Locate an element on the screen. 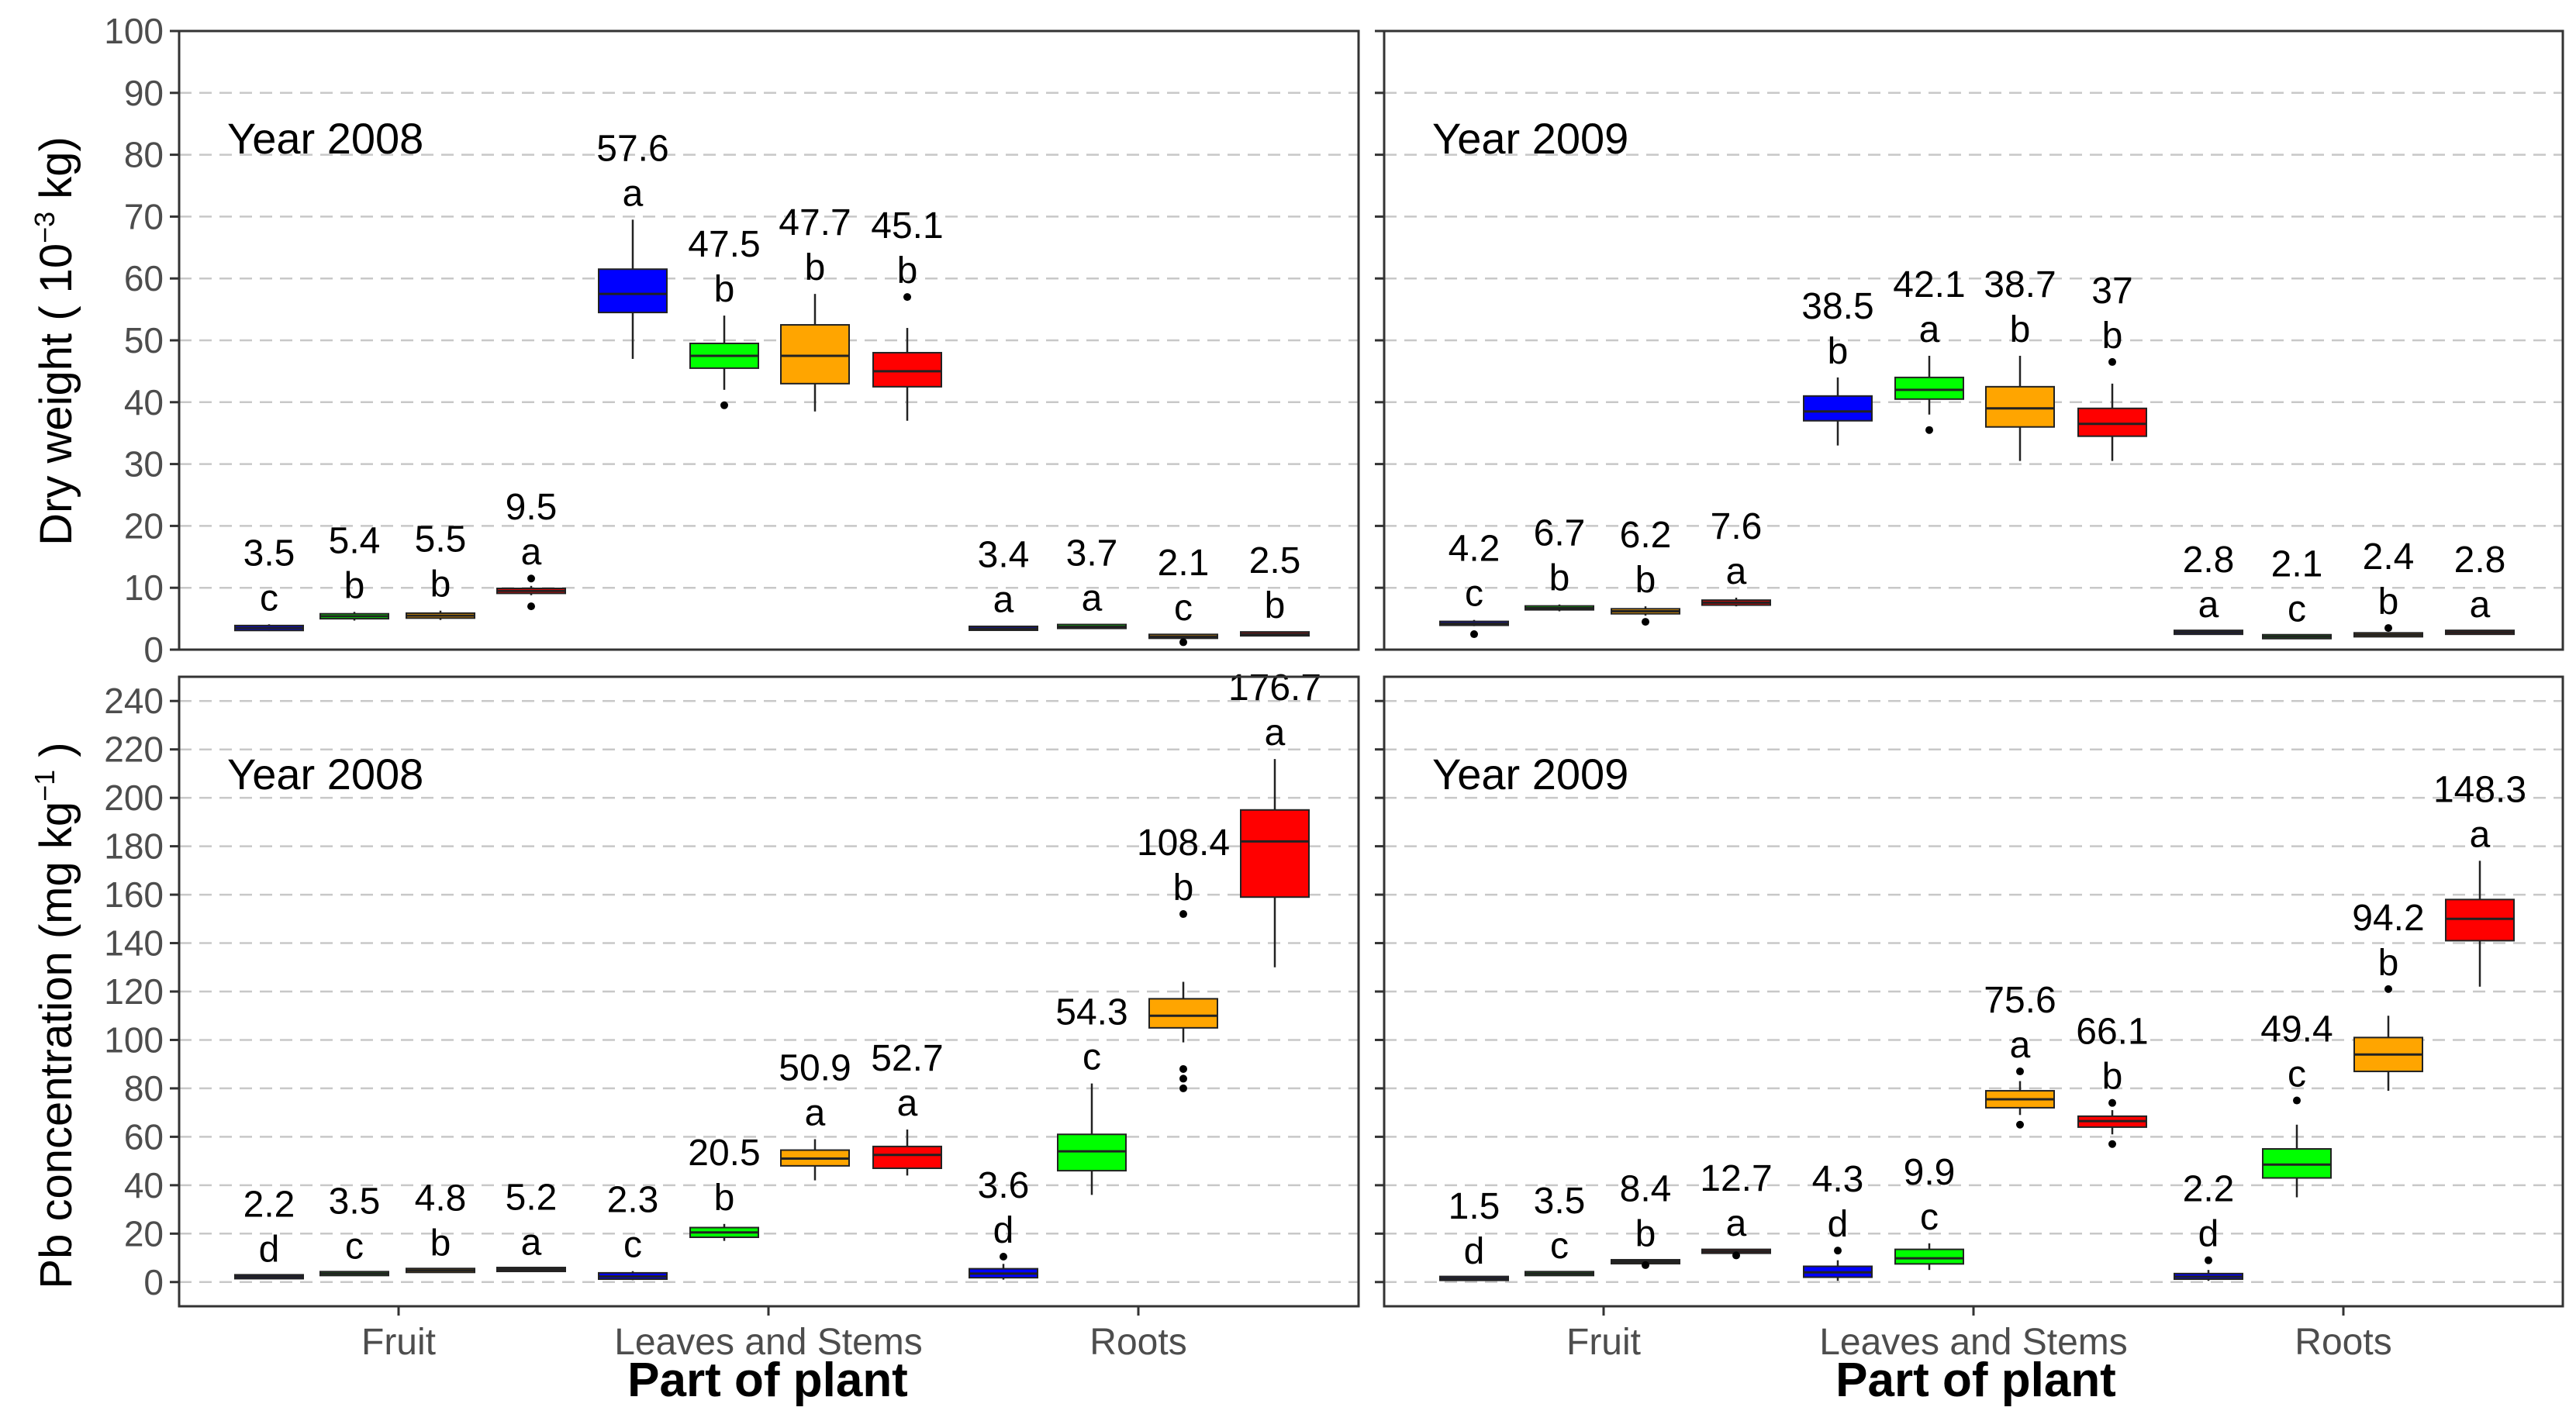 The width and height of the screenshot is (2576, 1421). mean-value-label: 47.5 is located at coordinates (724, 244).